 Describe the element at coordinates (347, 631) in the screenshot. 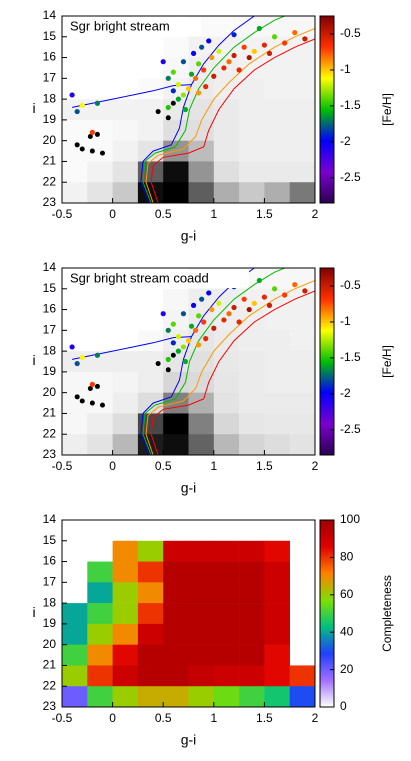

I see `colorbar-tick-label: 40` at that location.